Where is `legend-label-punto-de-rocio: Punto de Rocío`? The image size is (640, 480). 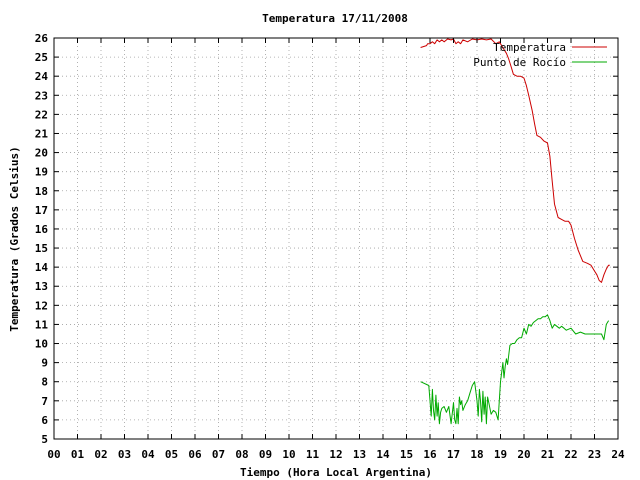
legend-label-punto-de-rocio: Punto de Rocío is located at coordinates (519, 62).